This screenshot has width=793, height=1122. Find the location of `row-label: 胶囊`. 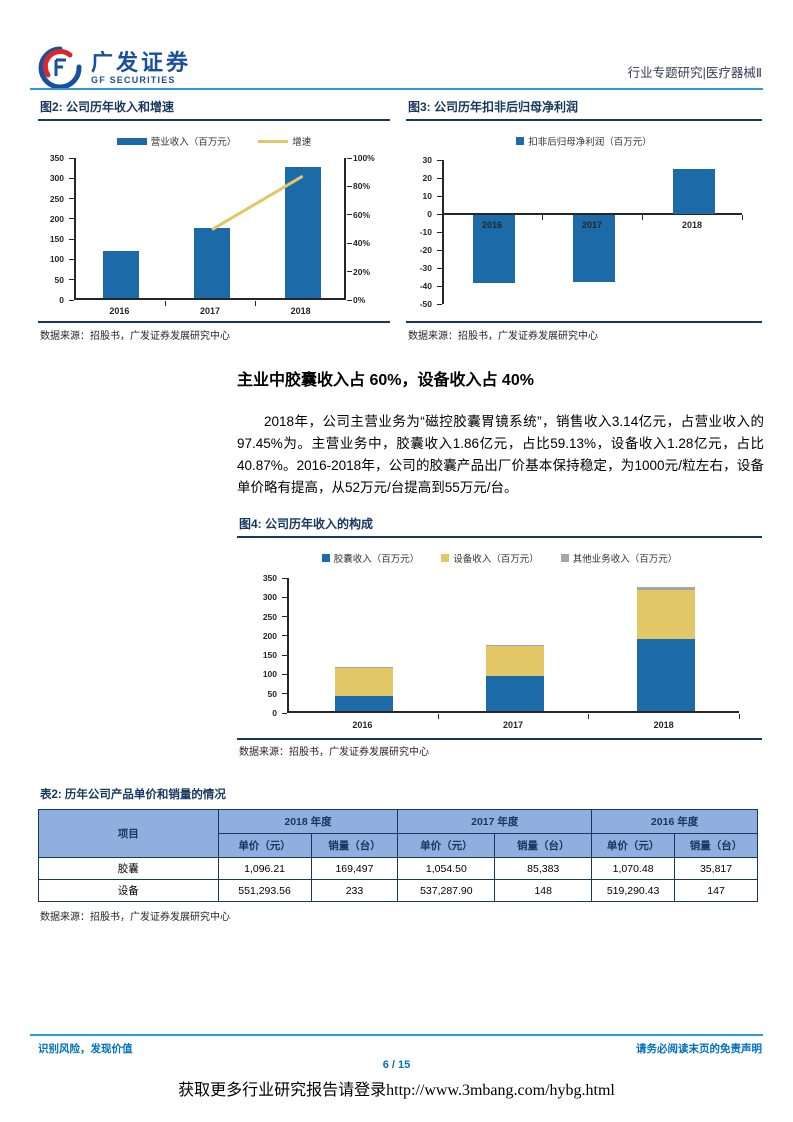

row-label: 胶囊 is located at coordinates (128, 868).